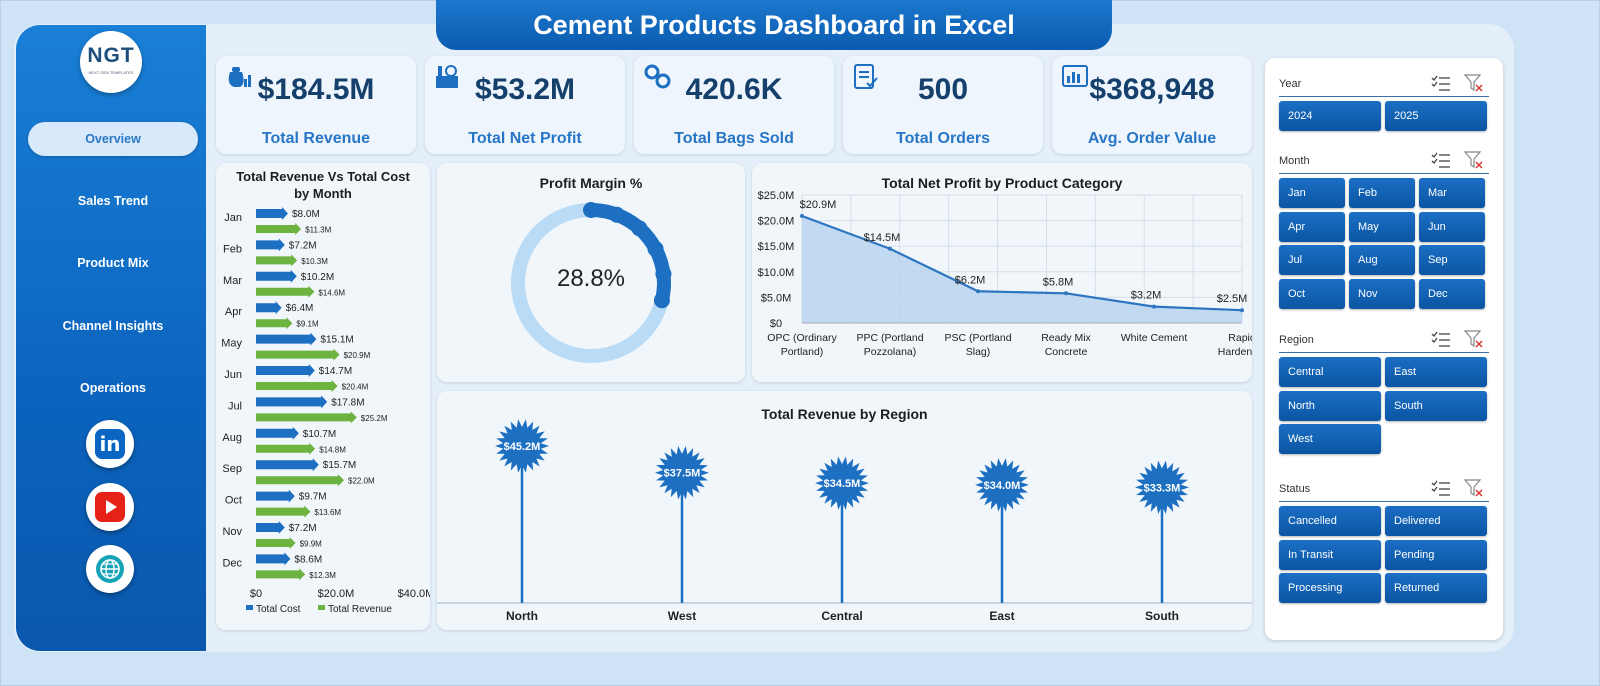 This screenshot has width=1600, height=686. What do you see at coordinates (355, 387) in the screenshot?
I see `bar-data-label: $20.4M` at bounding box center [355, 387].